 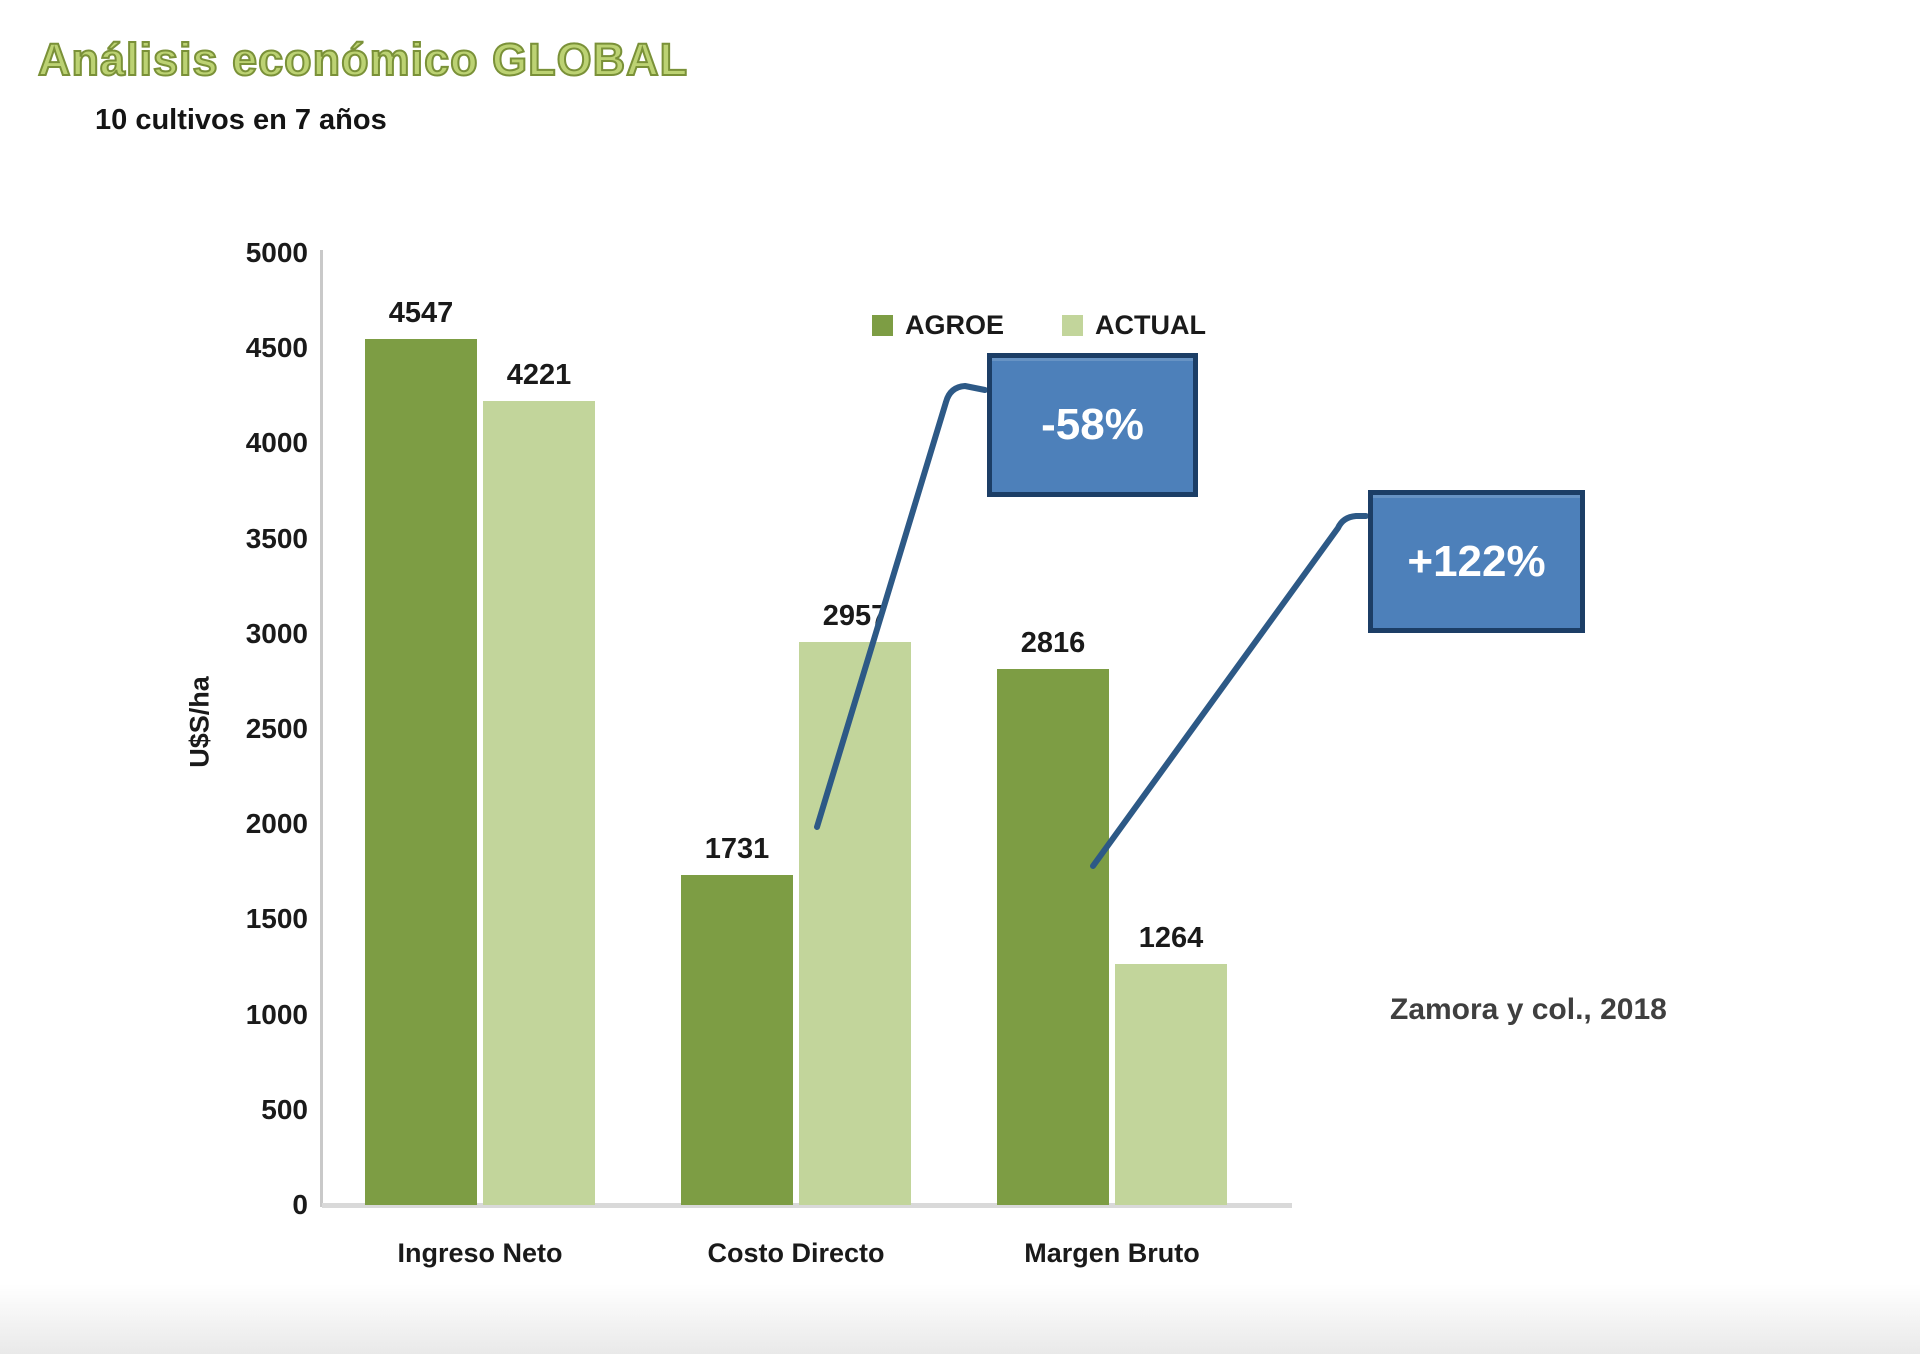 I want to click on legend-label: AGROE, so click(x=955, y=325).